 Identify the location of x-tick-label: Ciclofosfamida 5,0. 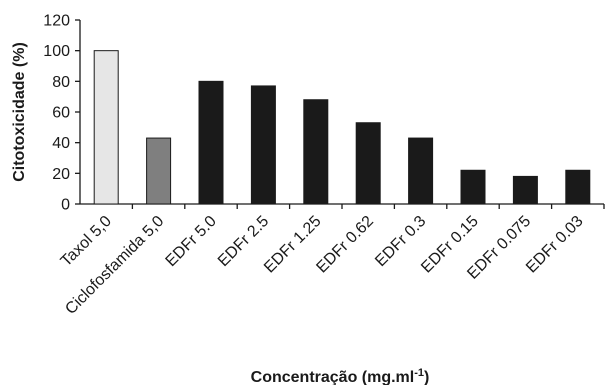
(114, 265).